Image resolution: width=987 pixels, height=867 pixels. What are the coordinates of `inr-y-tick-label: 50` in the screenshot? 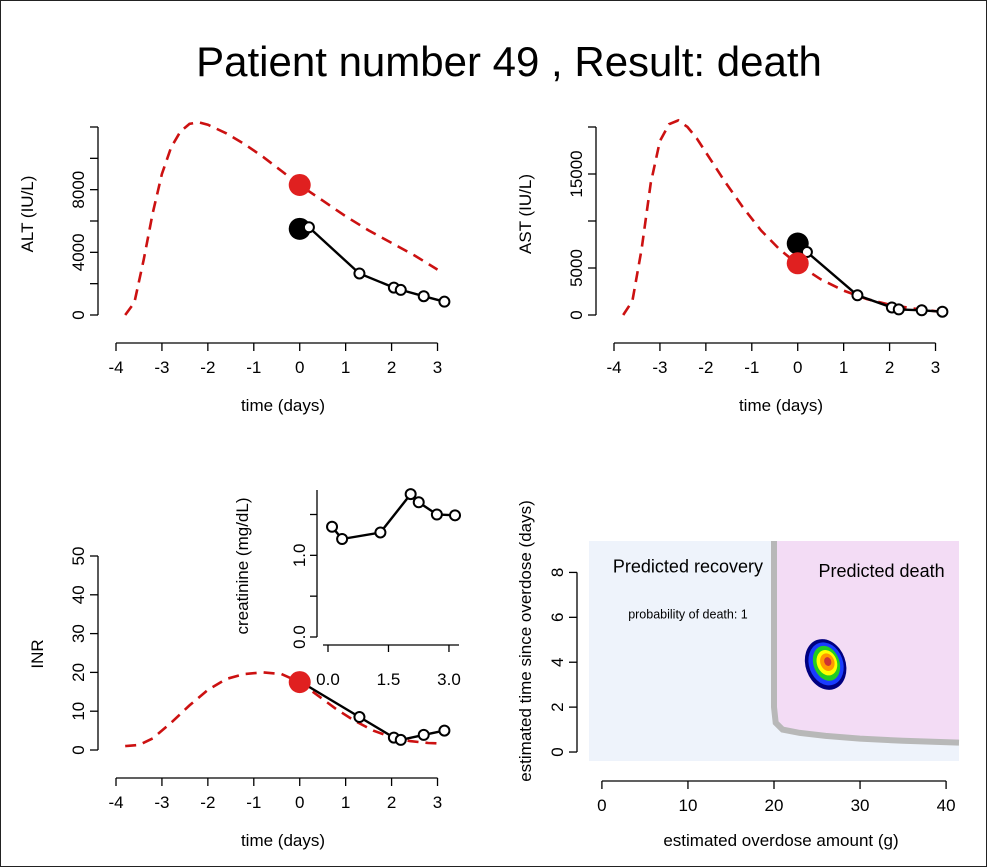 It's located at (78, 556).